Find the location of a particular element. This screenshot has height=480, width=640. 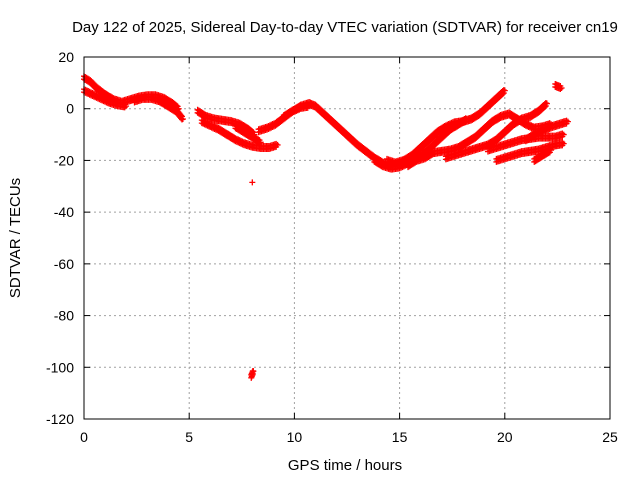

y-tick-label: -100 is located at coordinates (60, 367).